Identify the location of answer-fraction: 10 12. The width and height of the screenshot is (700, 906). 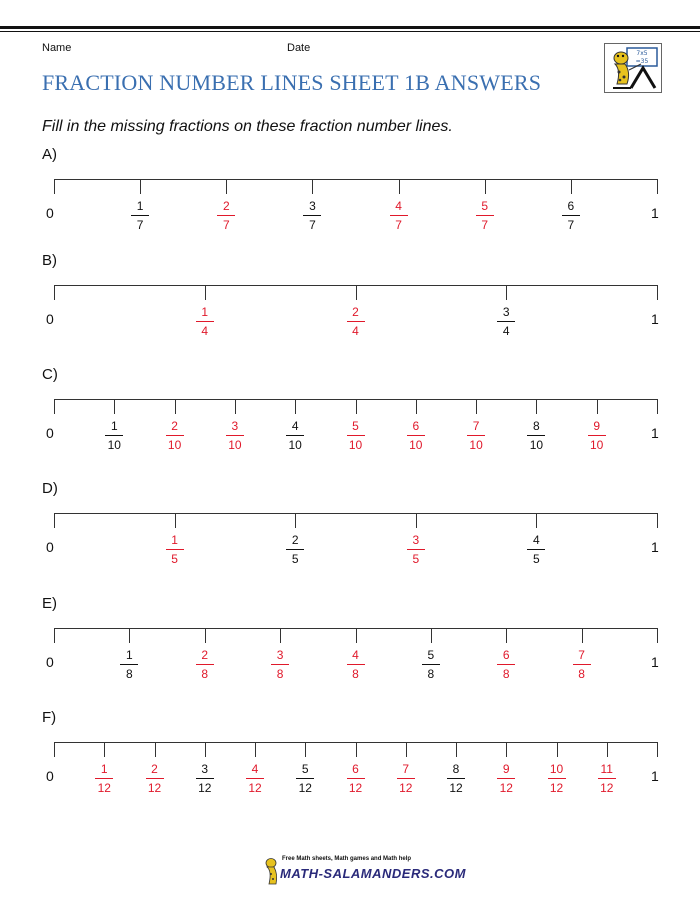
(557, 778).